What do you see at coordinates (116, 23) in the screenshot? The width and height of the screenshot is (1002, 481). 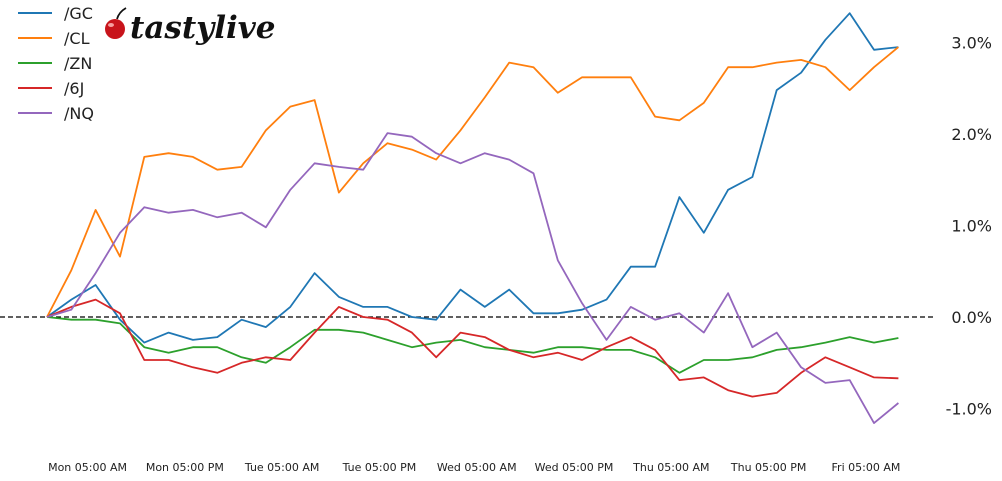 I see `cherry-icon` at bounding box center [116, 23].